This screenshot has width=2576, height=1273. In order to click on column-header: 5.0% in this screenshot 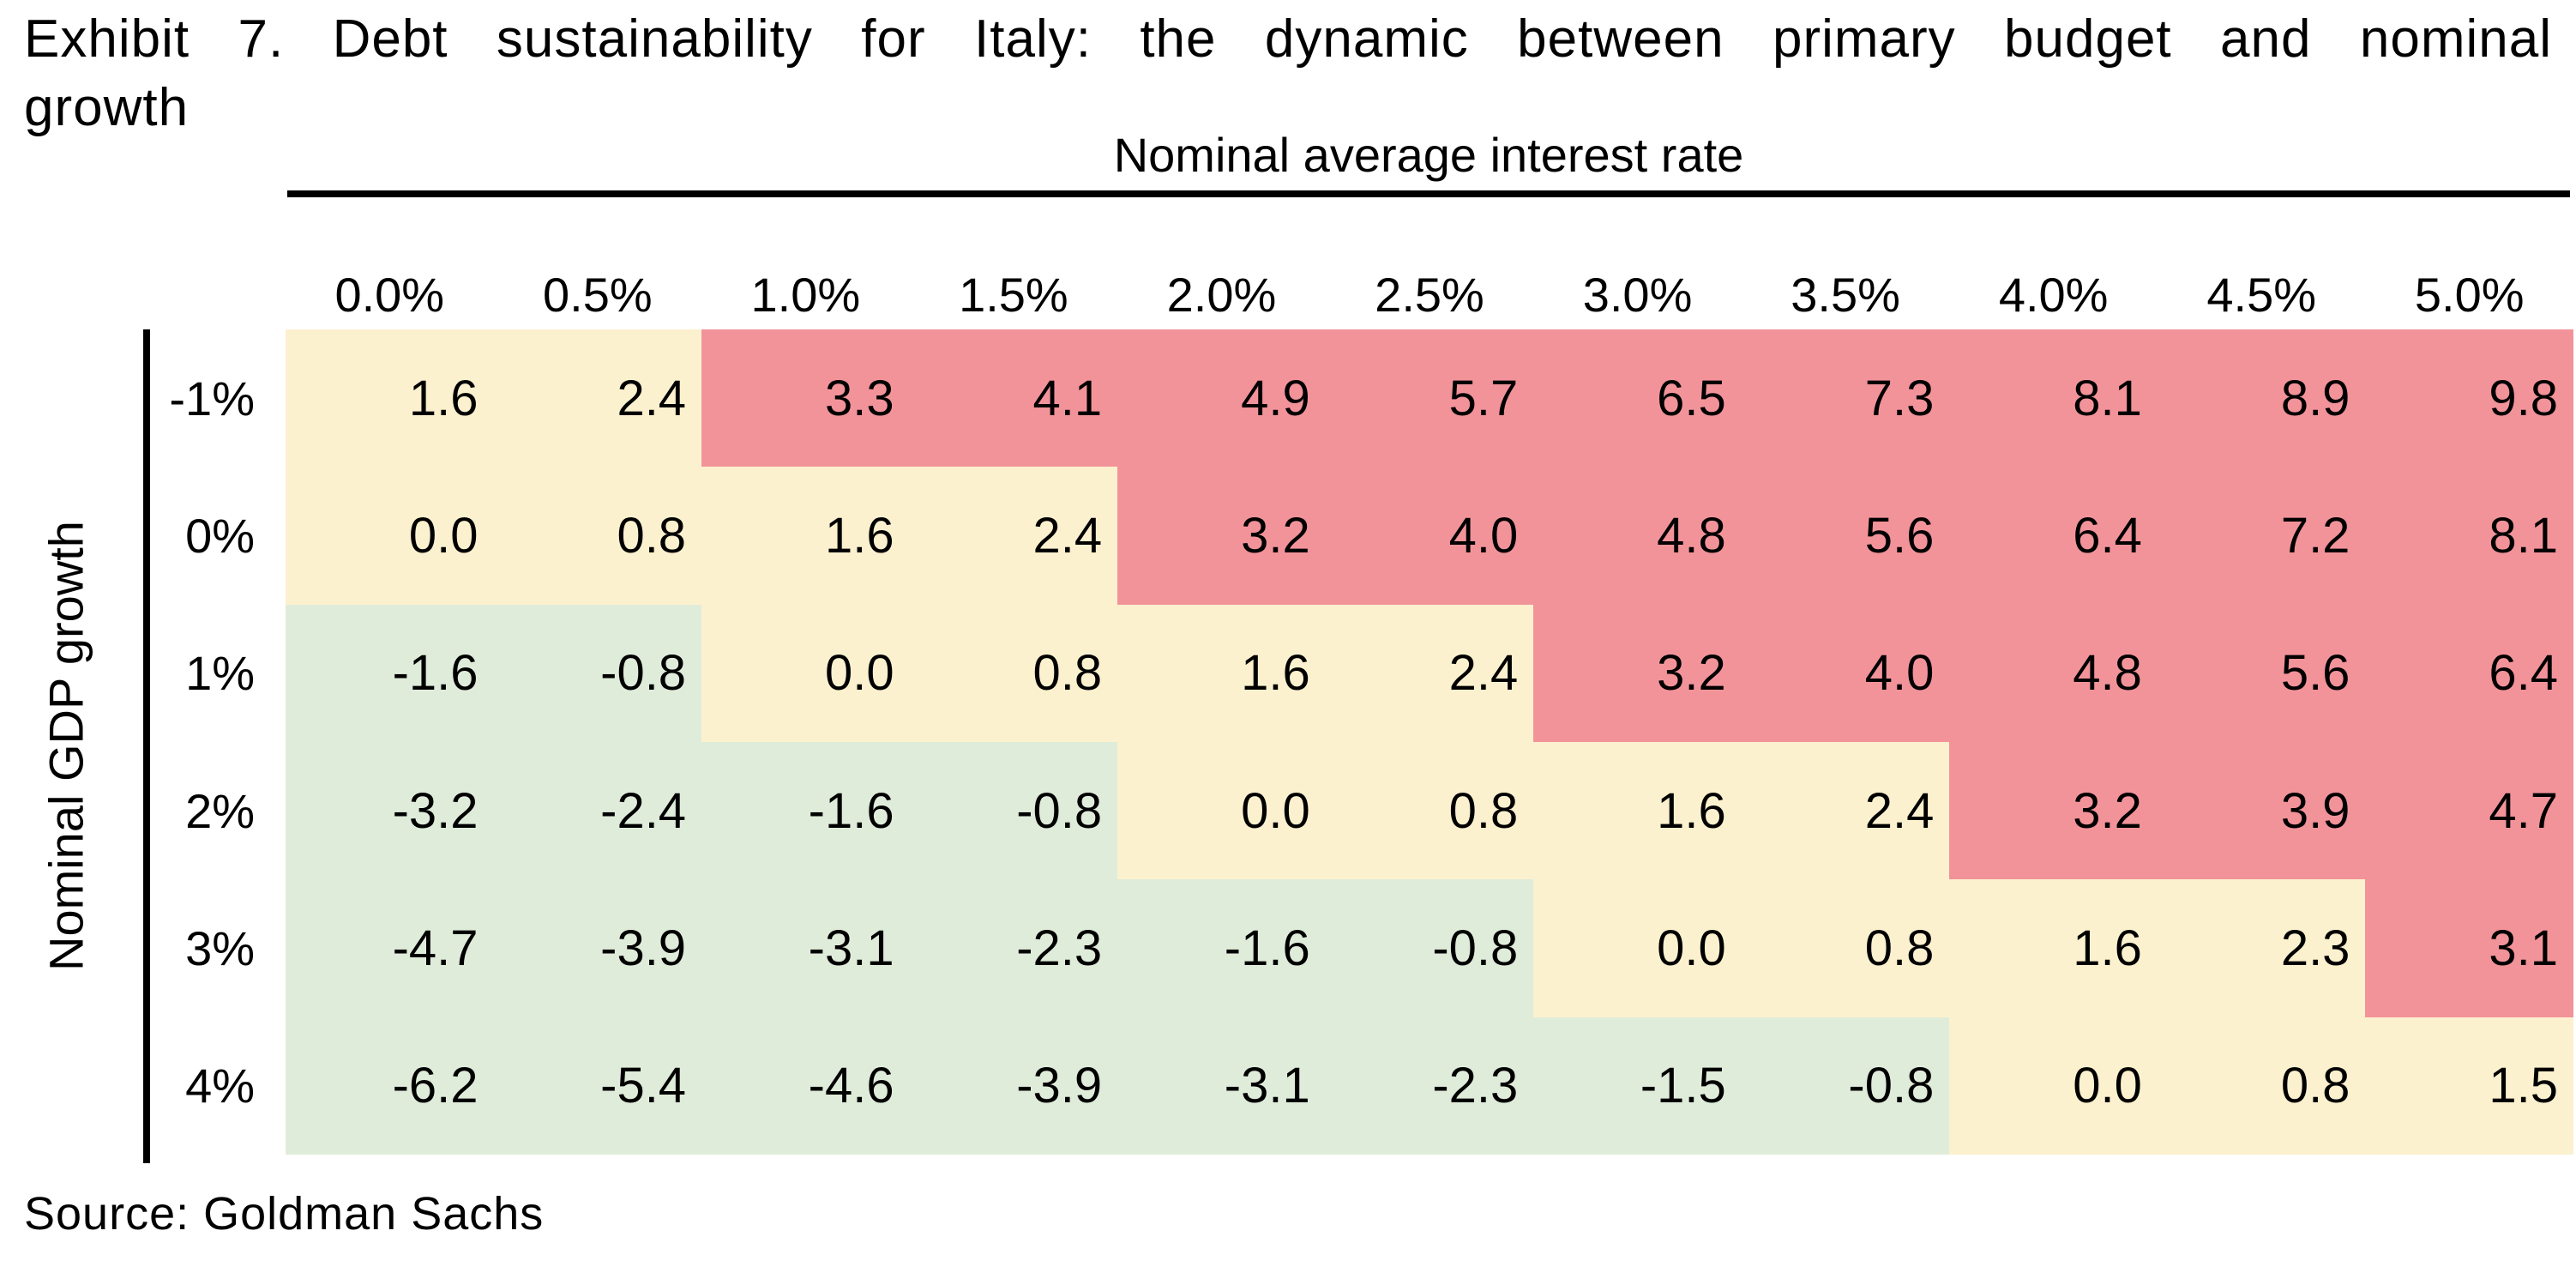, I will do `click(2469, 295)`.